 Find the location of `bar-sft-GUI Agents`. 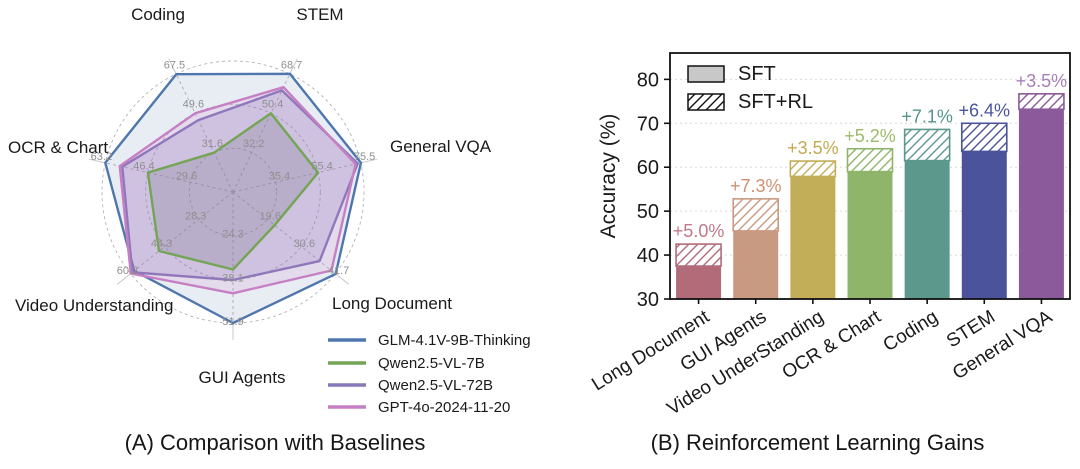

bar-sft-GUI Agents is located at coordinates (756, 264).